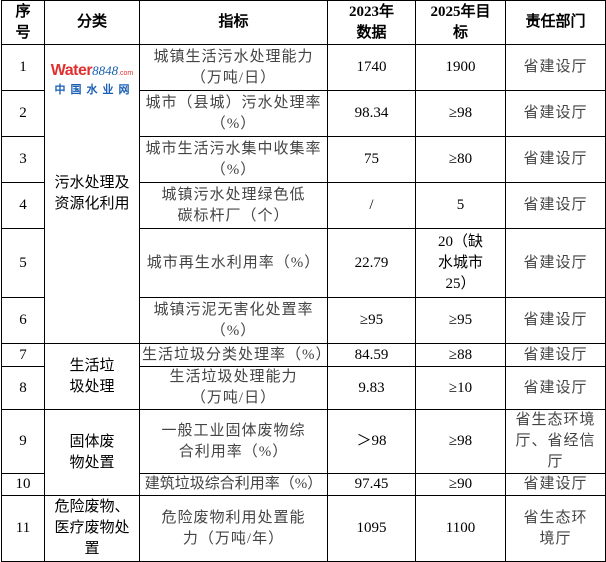 This screenshot has height=562, width=606. Describe the element at coordinates (23, 484) in the screenshot. I see `row-no: 10` at that location.